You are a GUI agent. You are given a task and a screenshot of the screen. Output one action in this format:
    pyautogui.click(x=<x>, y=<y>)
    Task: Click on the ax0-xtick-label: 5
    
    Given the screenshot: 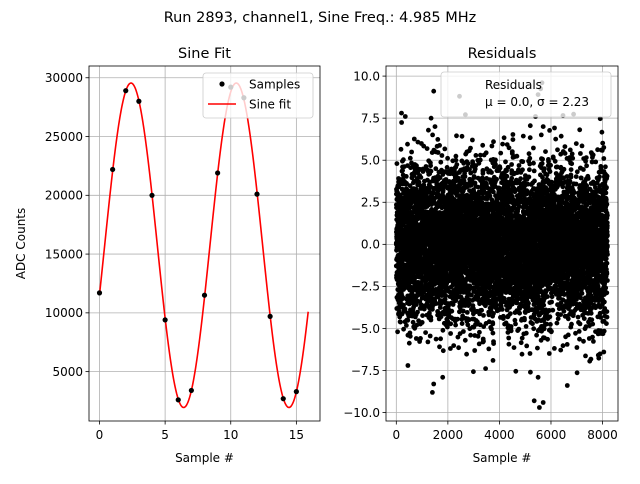 What is the action you would take?
    pyautogui.click(x=165, y=435)
    